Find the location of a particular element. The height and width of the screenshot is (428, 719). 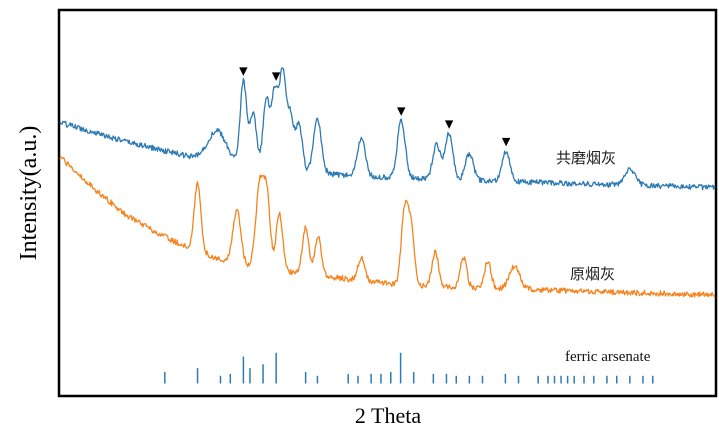

y-axis-label: Intensity(a.u.) is located at coordinates (29, 193).